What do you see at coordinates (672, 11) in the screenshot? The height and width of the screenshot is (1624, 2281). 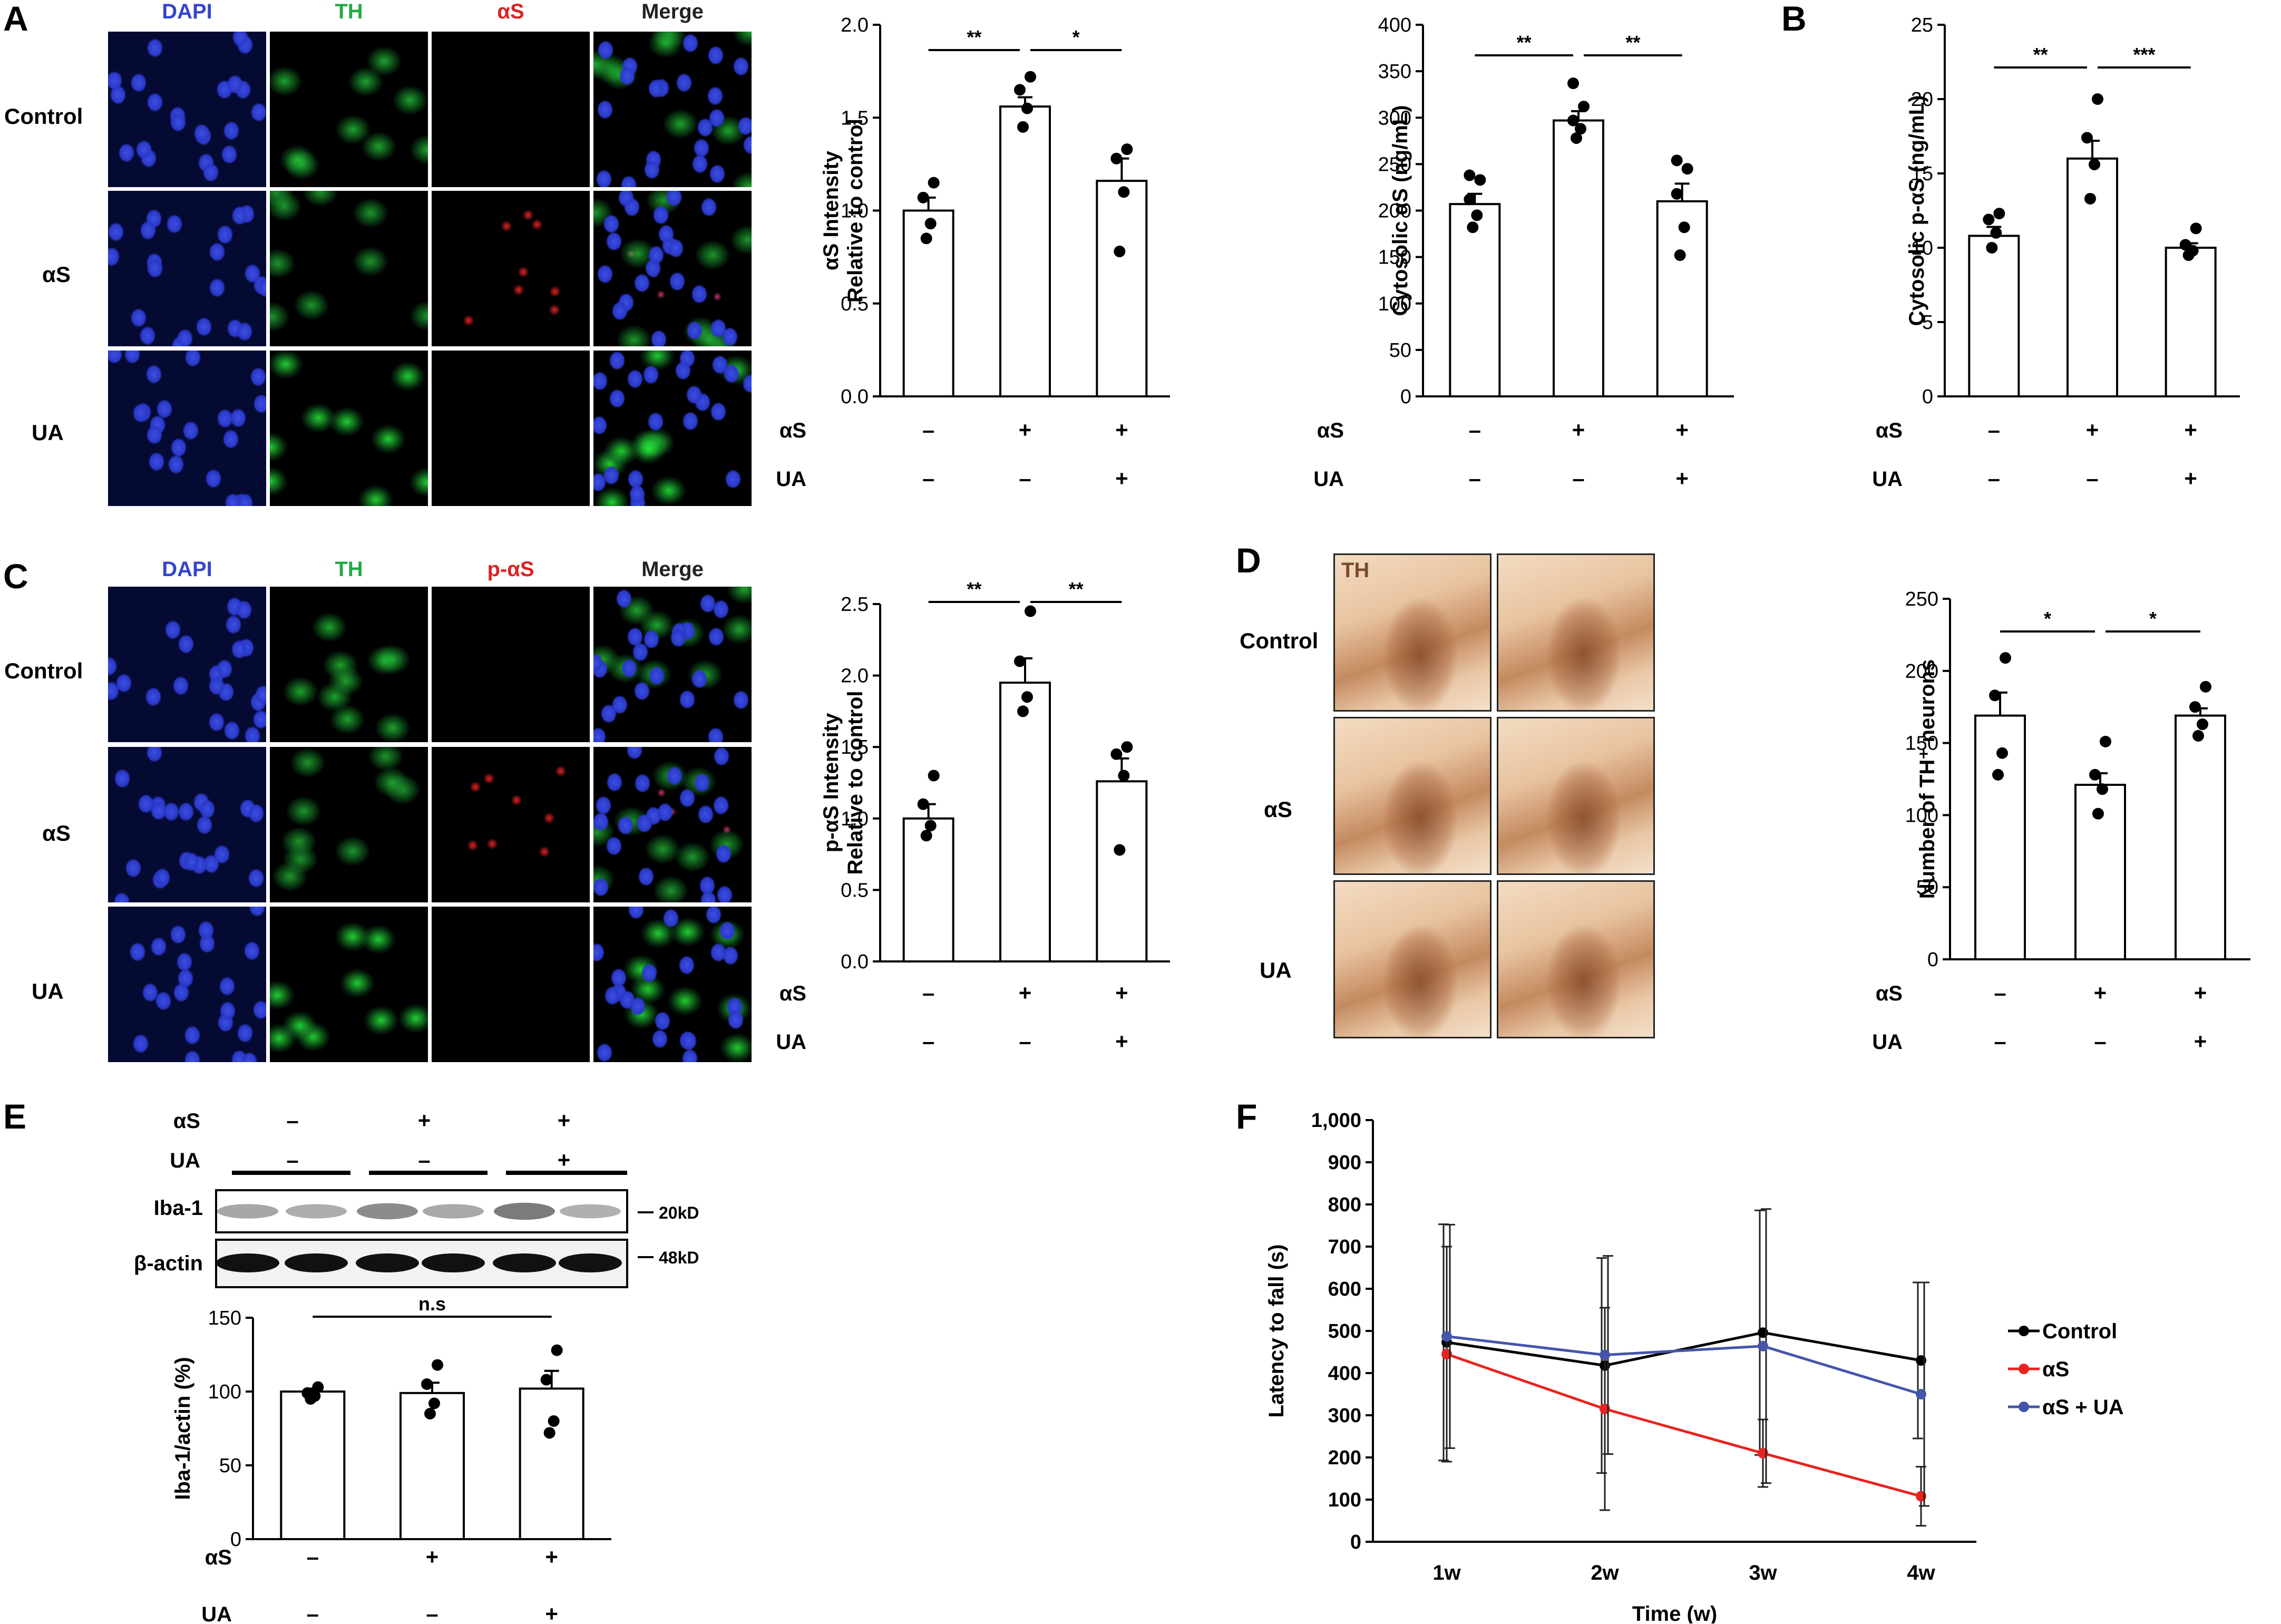 I see `channel-label-merge: Merge` at bounding box center [672, 11].